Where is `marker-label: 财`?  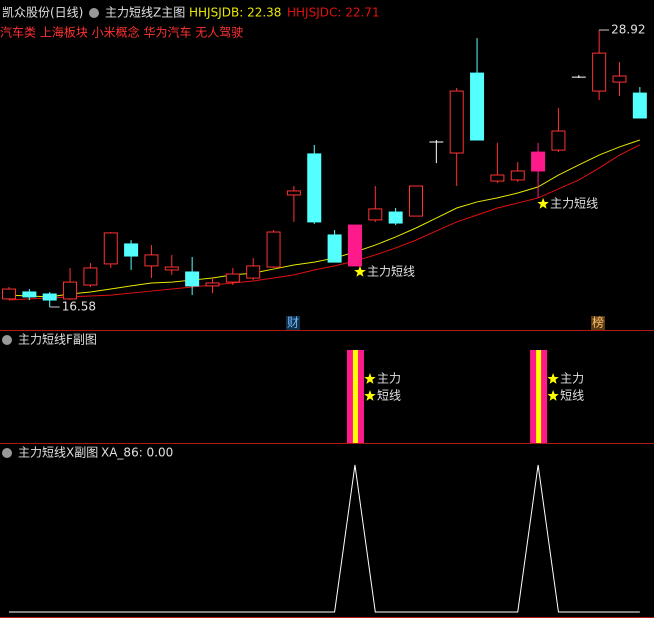
marker-label: 财 is located at coordinates (293, 323).